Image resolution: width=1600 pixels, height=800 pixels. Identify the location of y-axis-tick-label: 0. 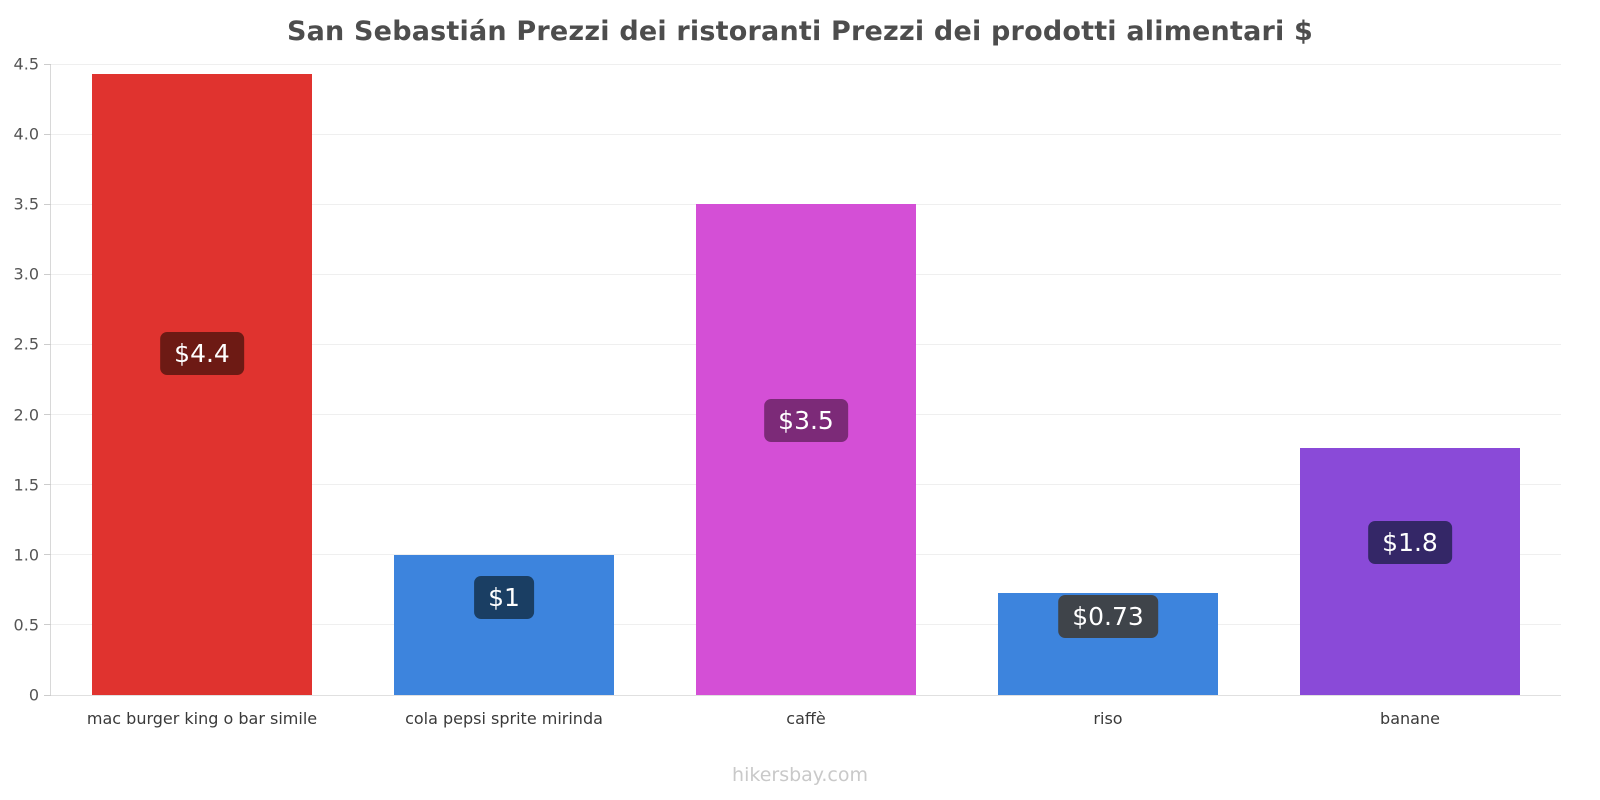
(33, 695).